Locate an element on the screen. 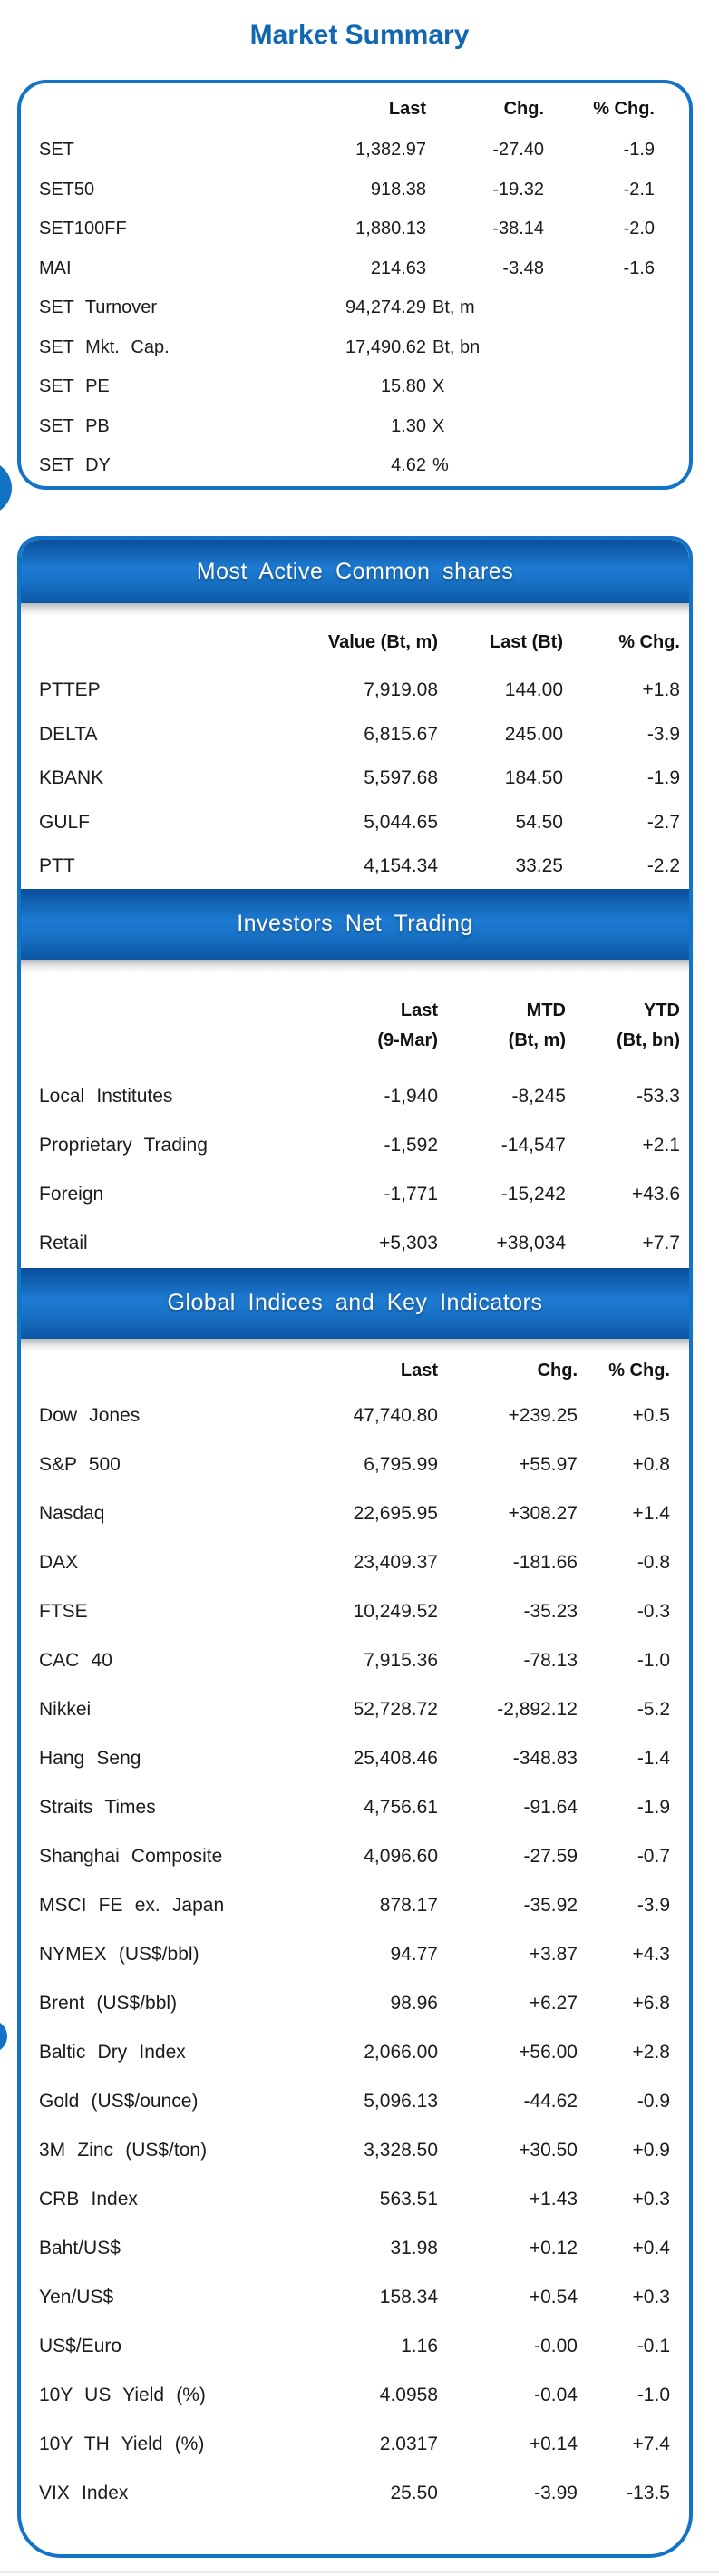 The height and width of the screenshot is (2576, 719). table-row: Baltic Dry Index 2,066.00 +56.00 +2.8 is located at coordinates (355, 2052).